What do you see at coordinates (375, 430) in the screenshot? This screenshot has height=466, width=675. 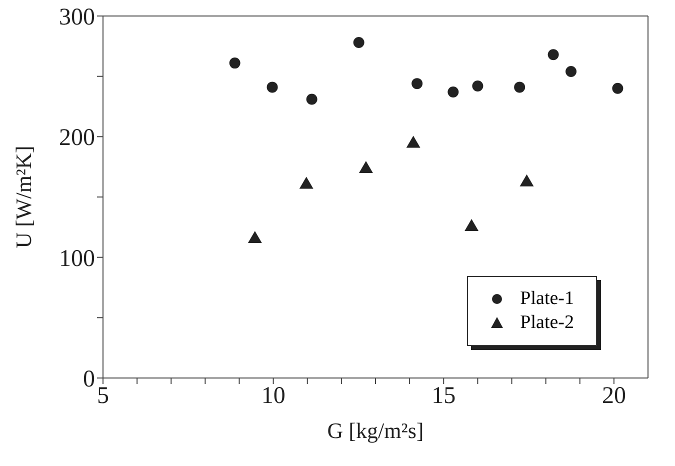 I see `x-axis-title: G [kg/m²s]` at bounding box center [375, 430].